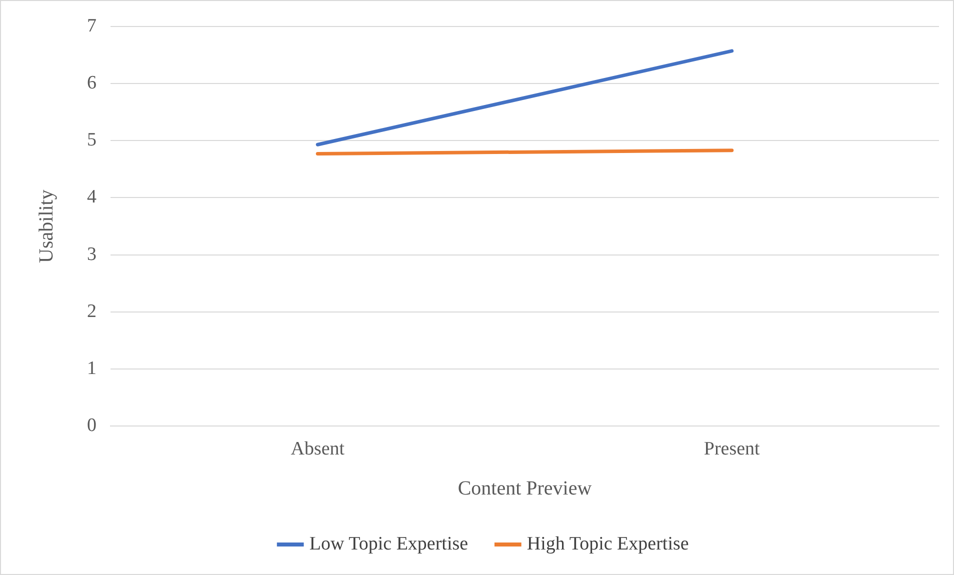 The image size is (954, 575). I want to click on x-axis-title: Content Preview, so click(525, 488).